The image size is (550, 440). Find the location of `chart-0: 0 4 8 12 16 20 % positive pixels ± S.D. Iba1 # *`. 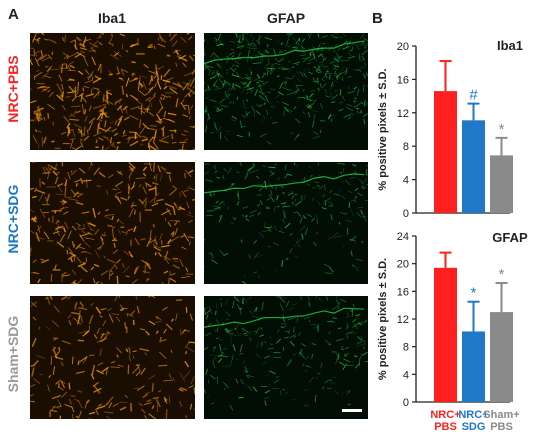

chart-0: 0 4 8 12 16 20 % positive pixels ± S.D. Iba1 # * is located at coordinates (450, 129).